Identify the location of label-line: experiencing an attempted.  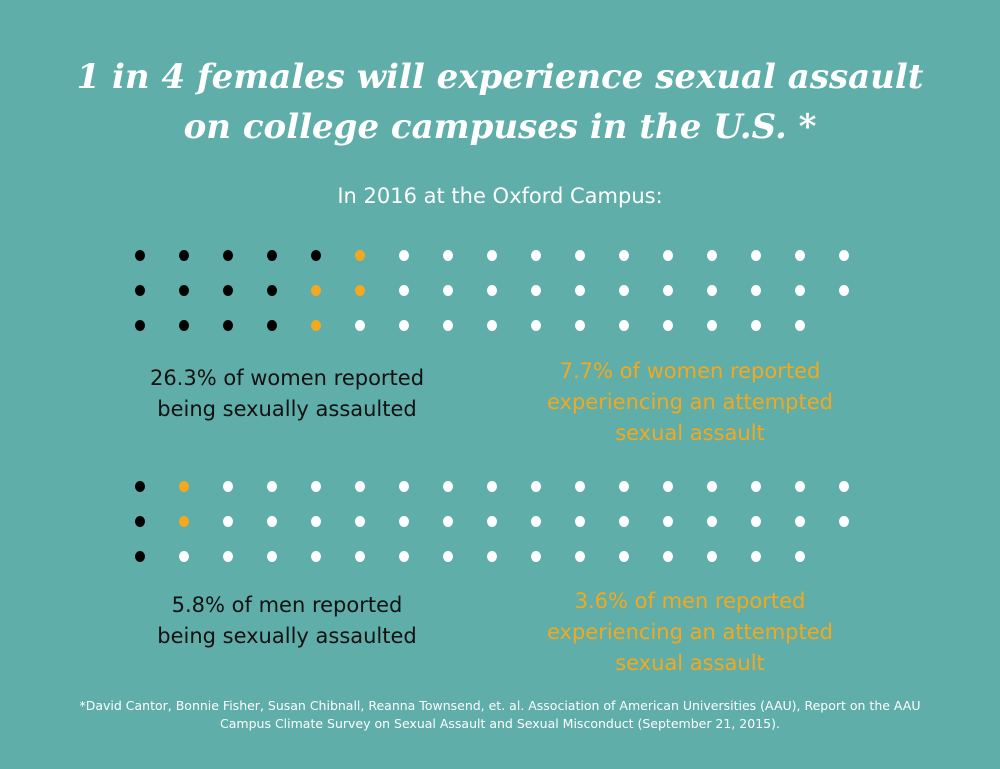
(689, 632).